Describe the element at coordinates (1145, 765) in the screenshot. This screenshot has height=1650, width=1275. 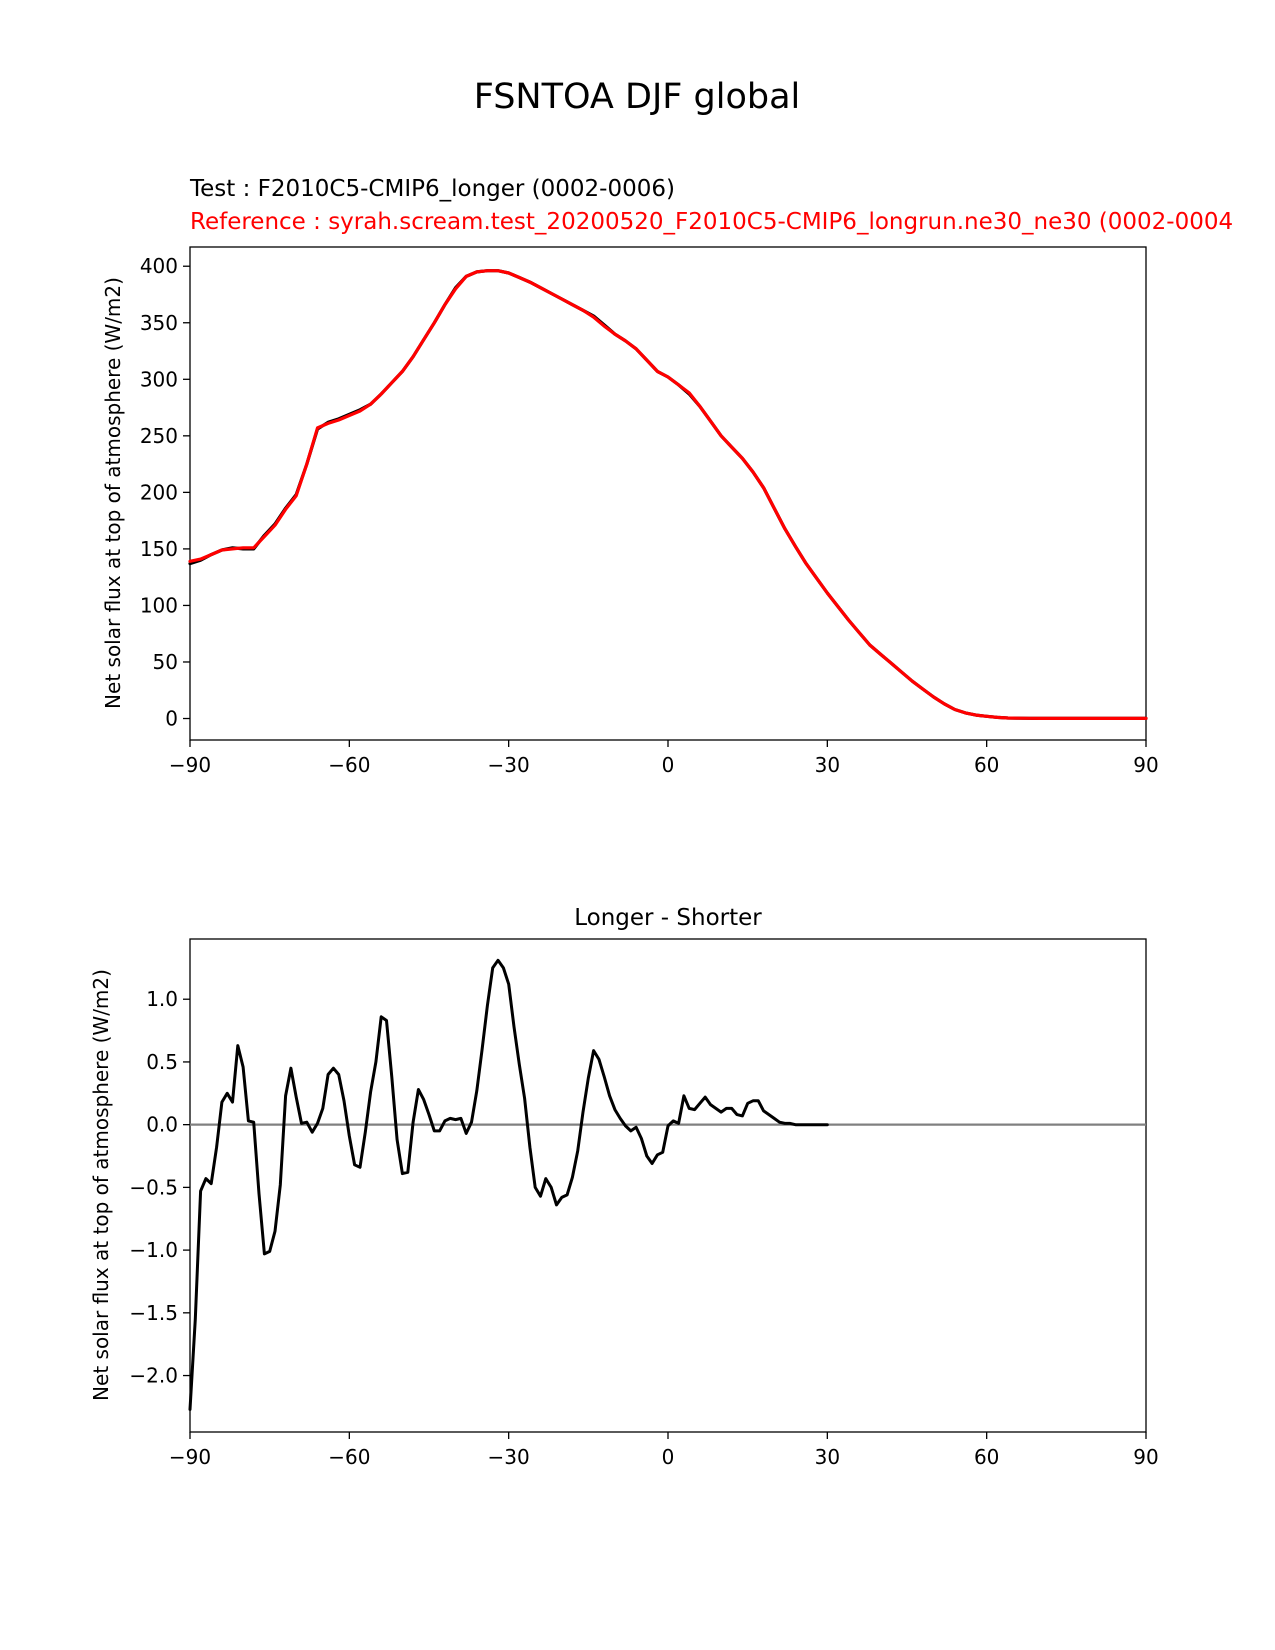
I see `top-x-tick-label: 90` at that location.